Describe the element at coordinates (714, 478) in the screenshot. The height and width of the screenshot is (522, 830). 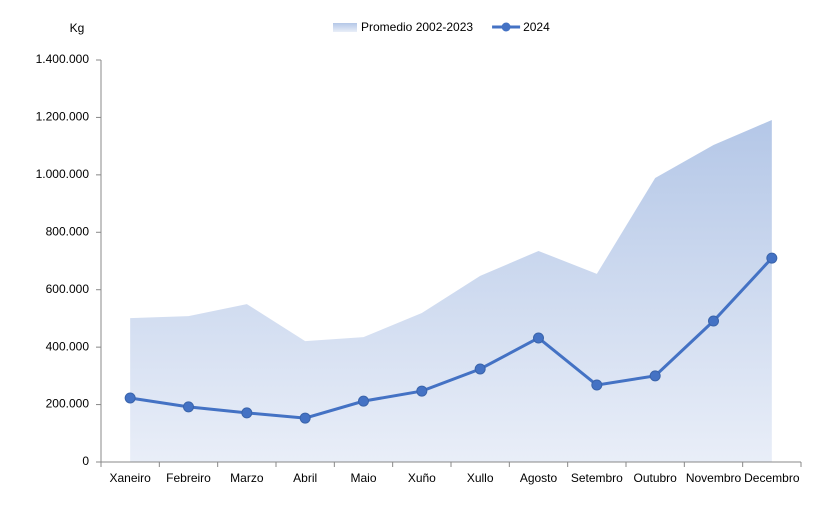
I see `x-tick-label: Novembro` at that location.